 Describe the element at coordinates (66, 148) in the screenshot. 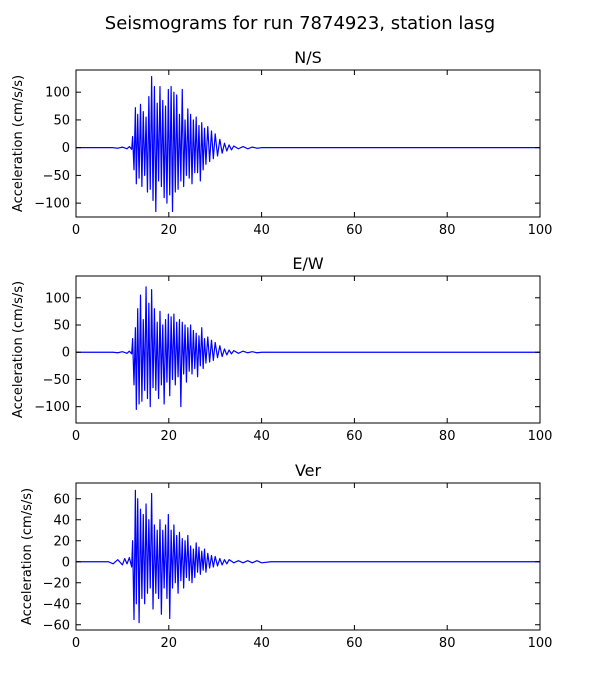

I see `y-tick-label-ns: 0` at that location.